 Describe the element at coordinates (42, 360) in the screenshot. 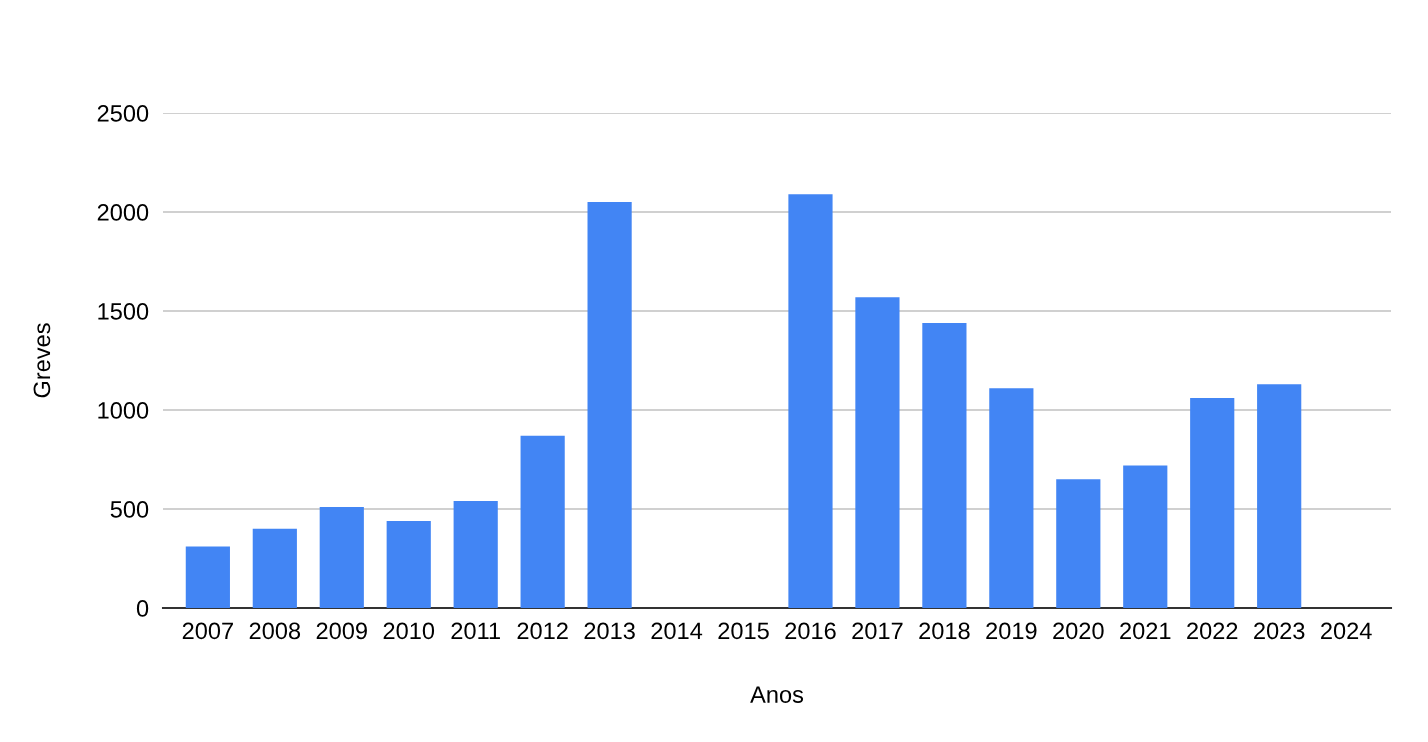

I see `y-axis-title: Greves` at that location.